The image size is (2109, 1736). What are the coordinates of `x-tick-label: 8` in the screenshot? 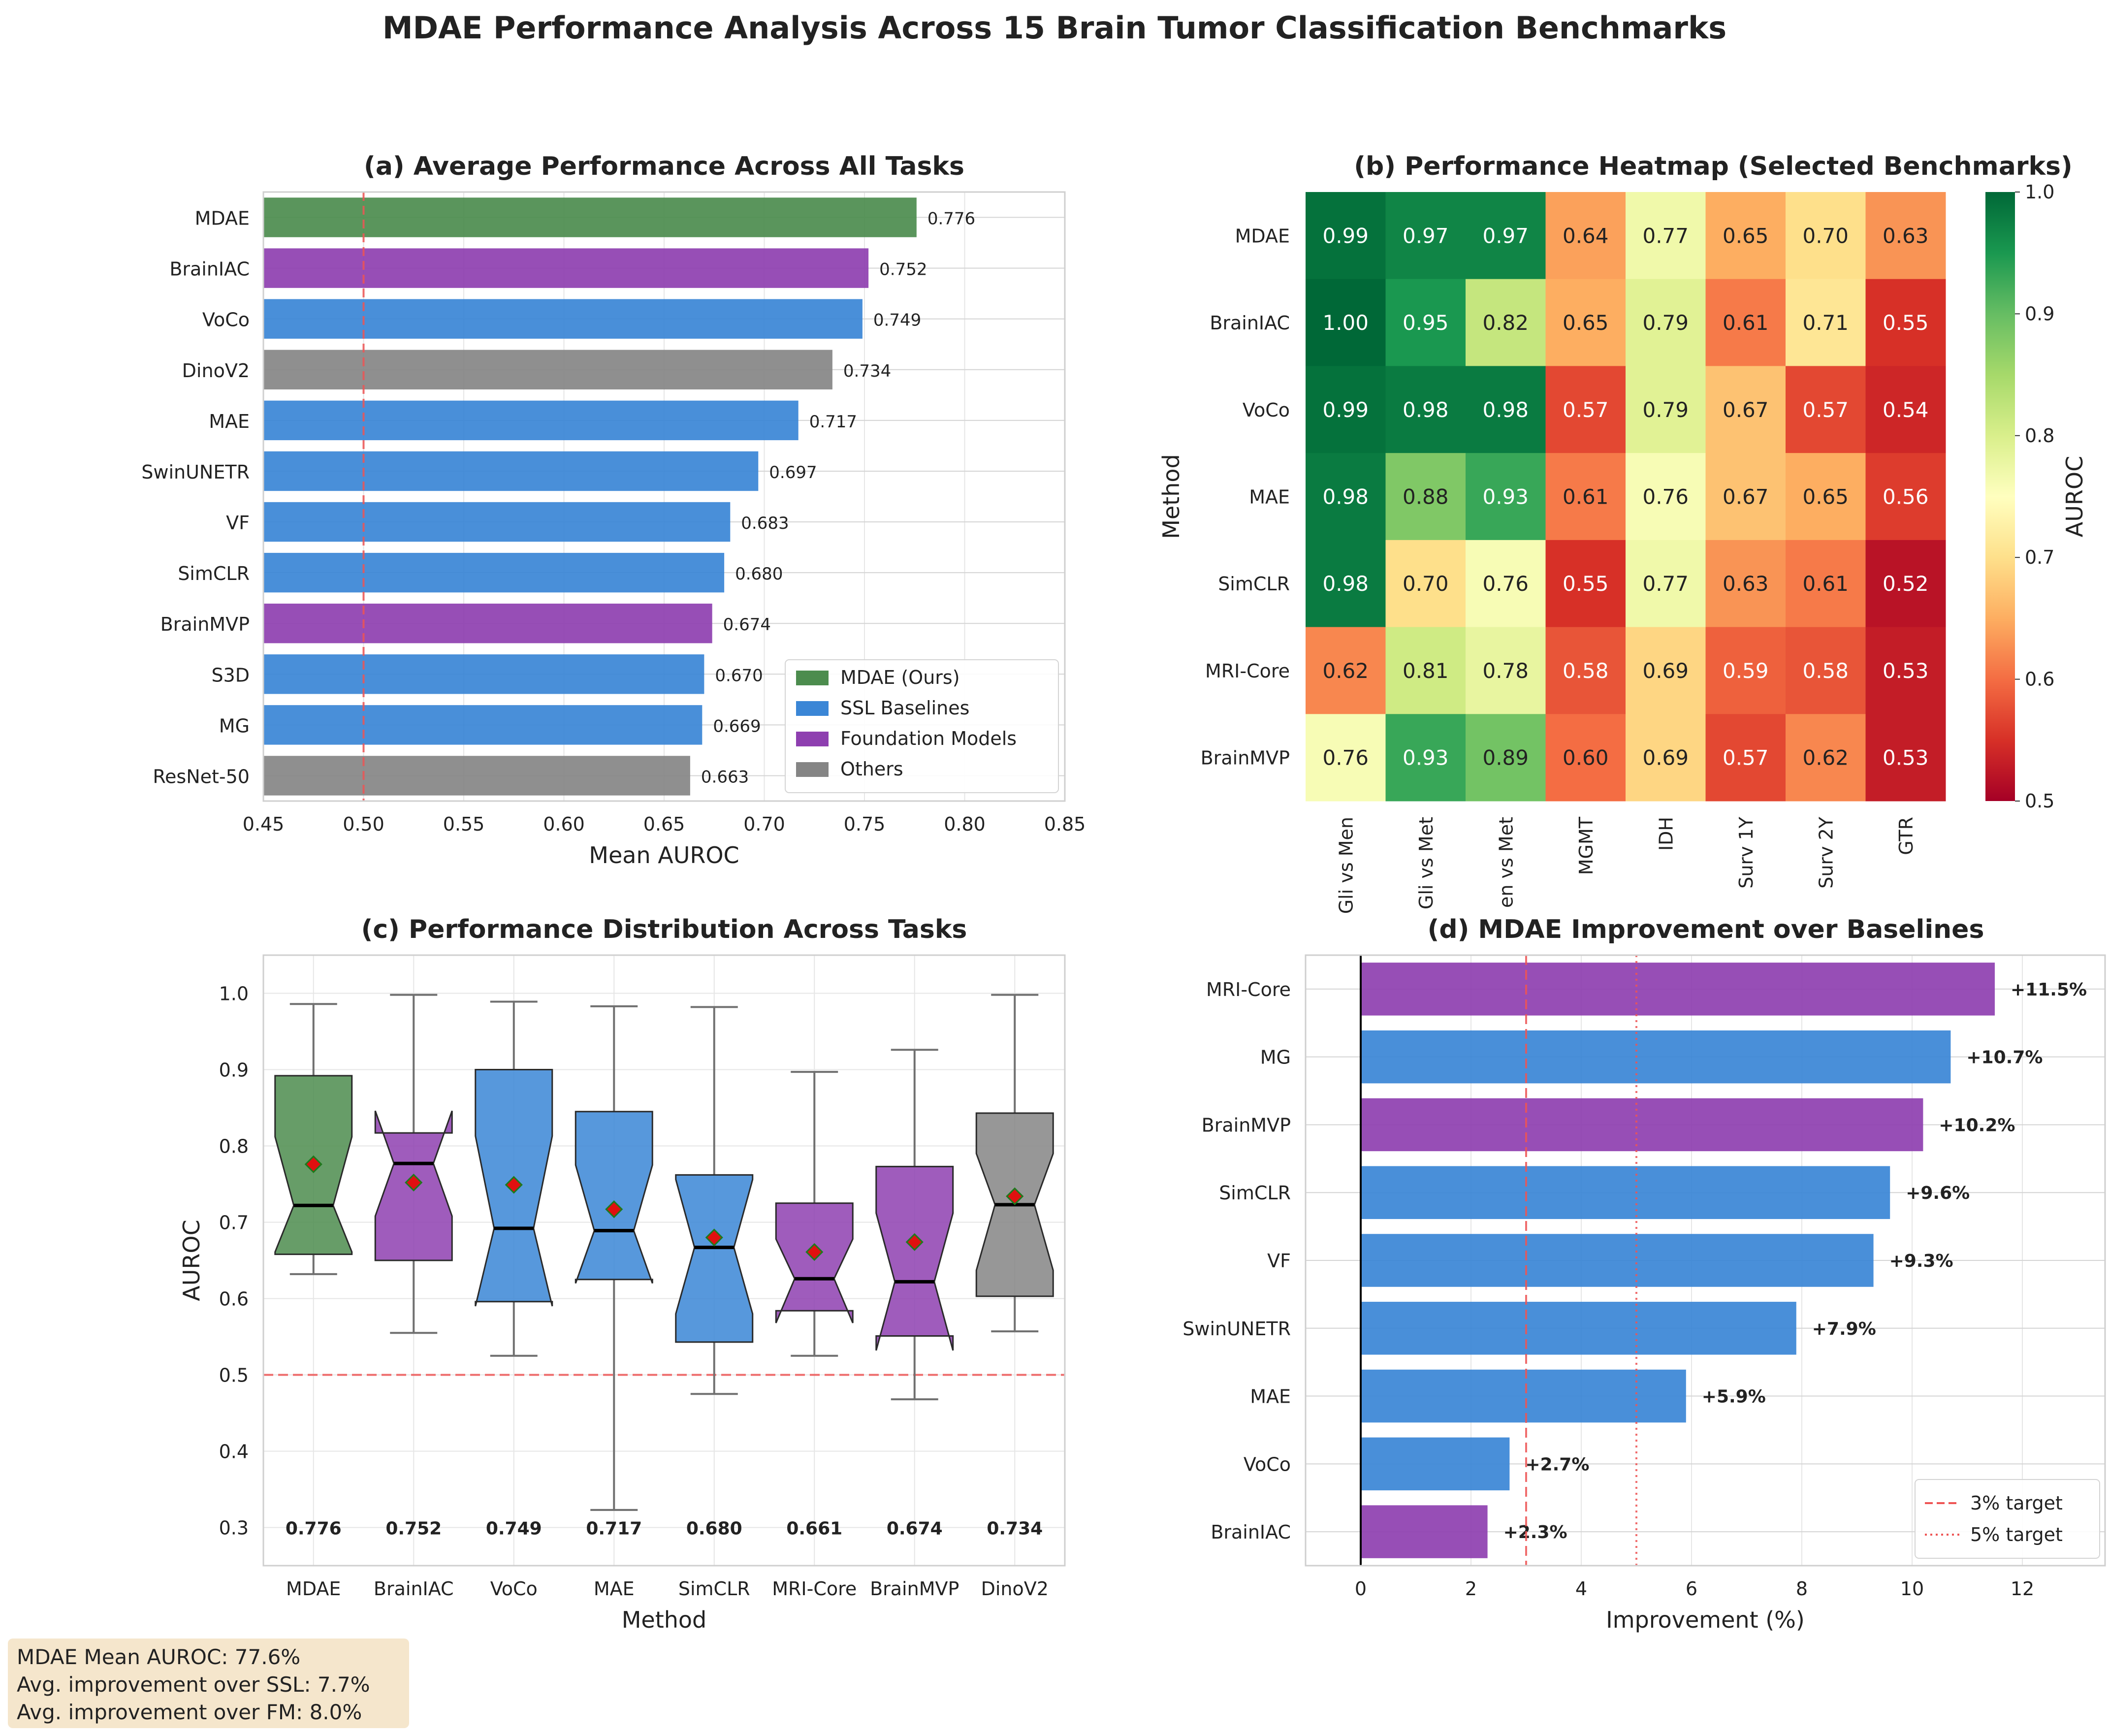 It's located at (1802, 1589).